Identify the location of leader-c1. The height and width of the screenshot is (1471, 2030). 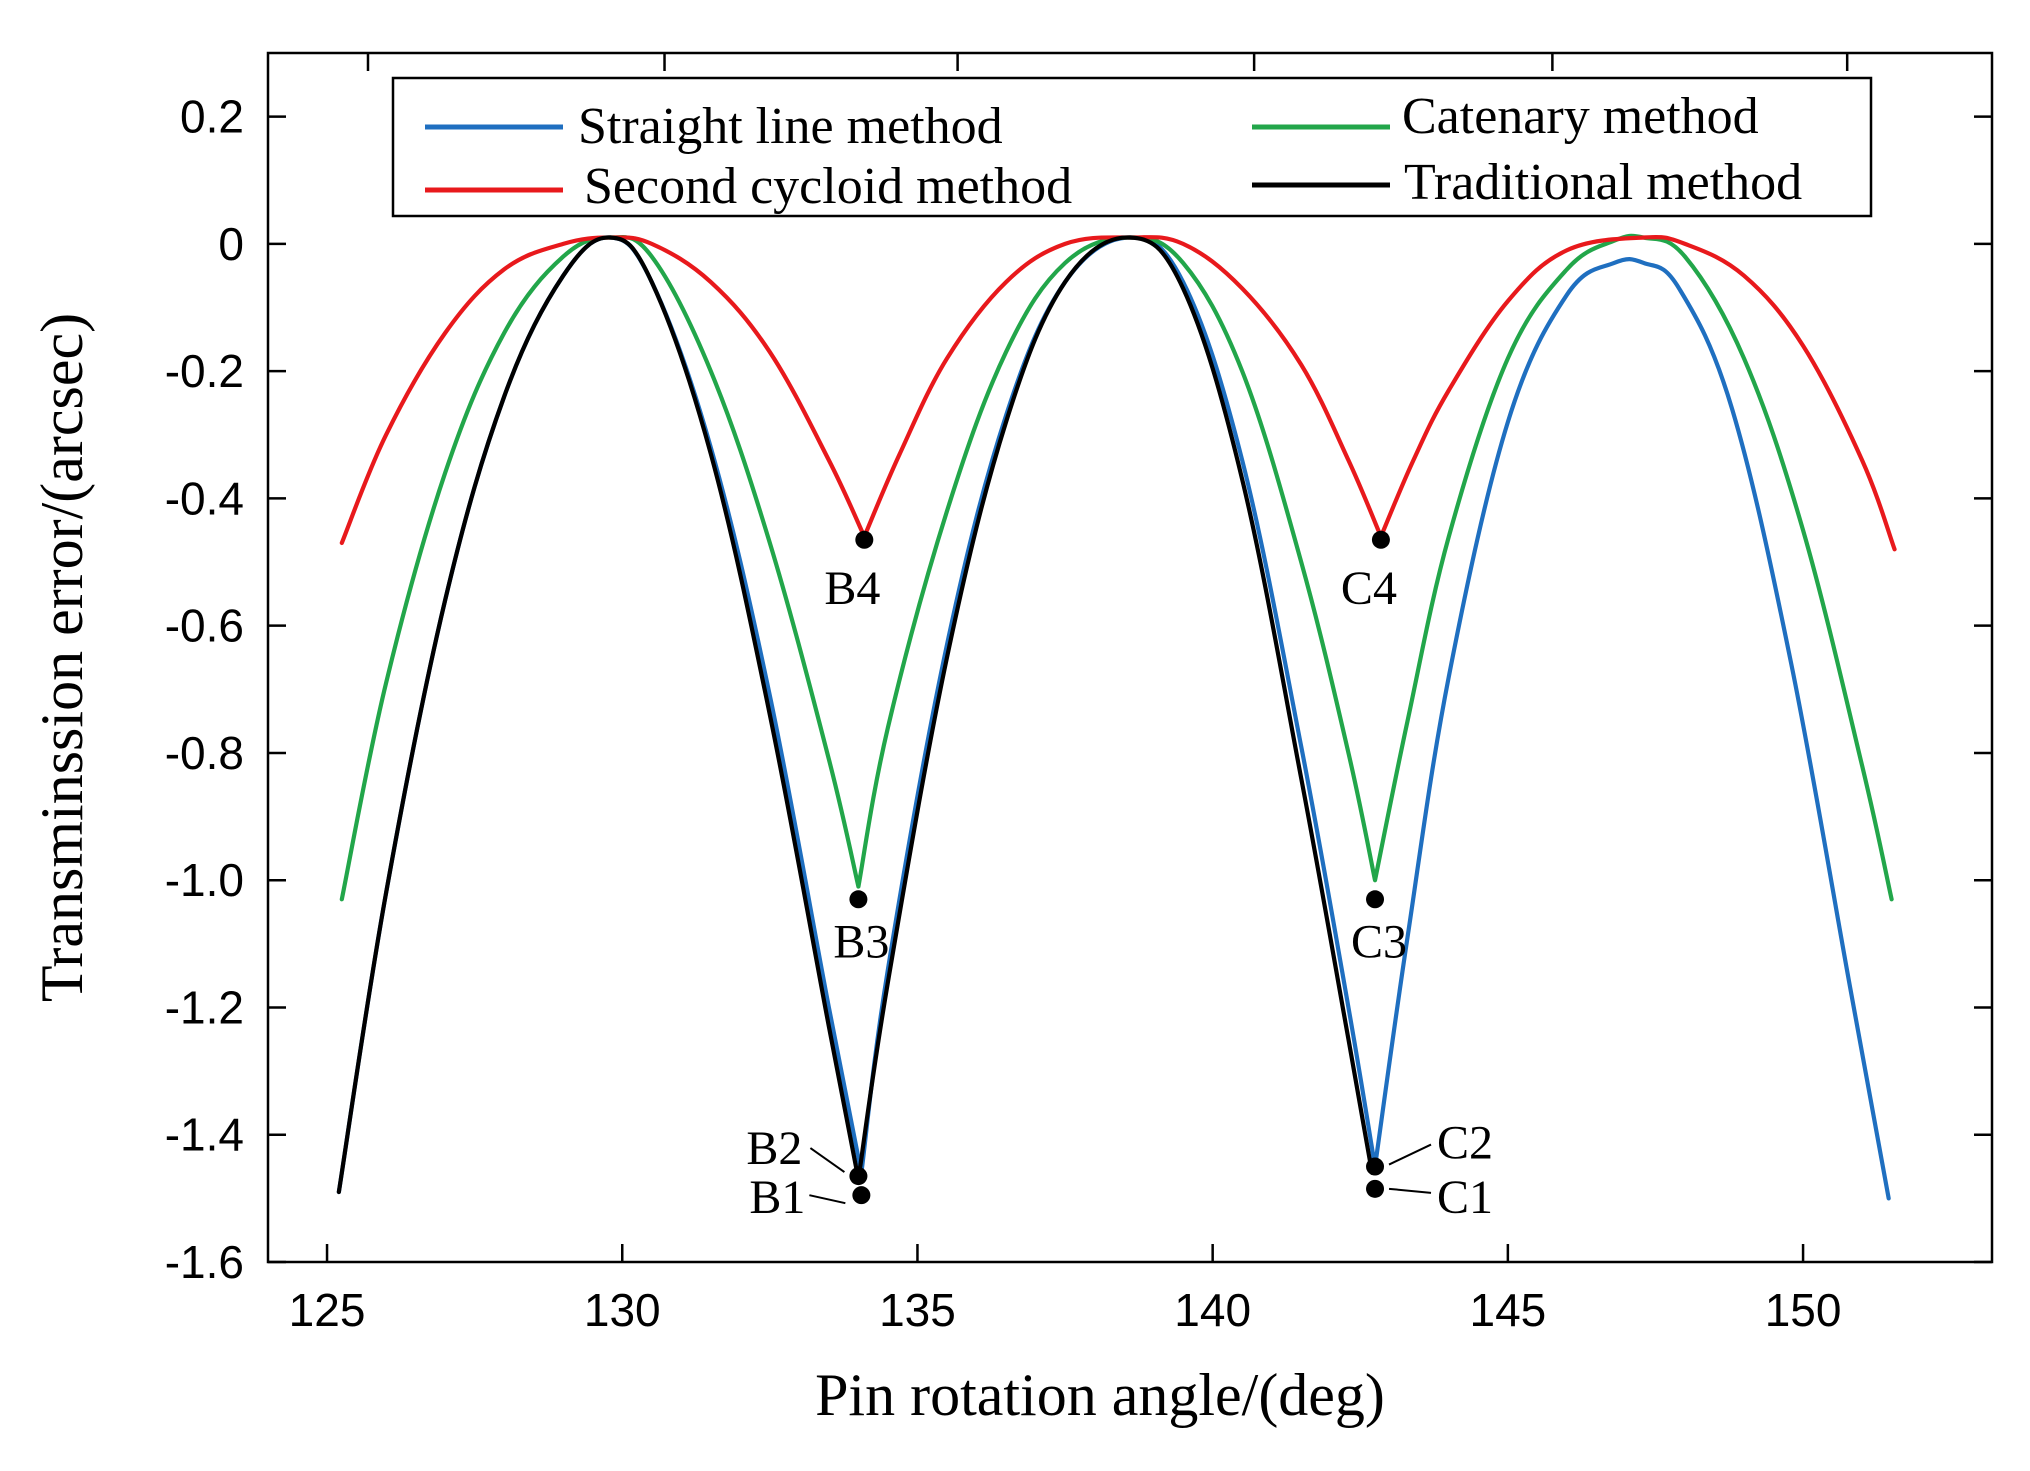
(1410, 1190).